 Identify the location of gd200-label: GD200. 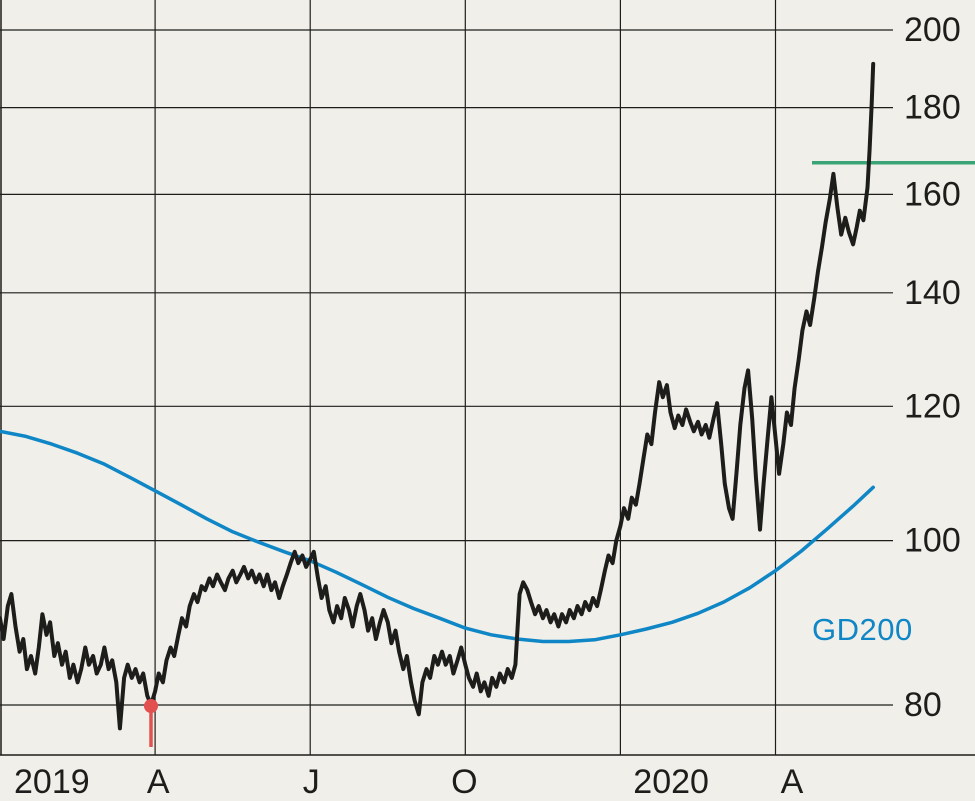
(862, 629).